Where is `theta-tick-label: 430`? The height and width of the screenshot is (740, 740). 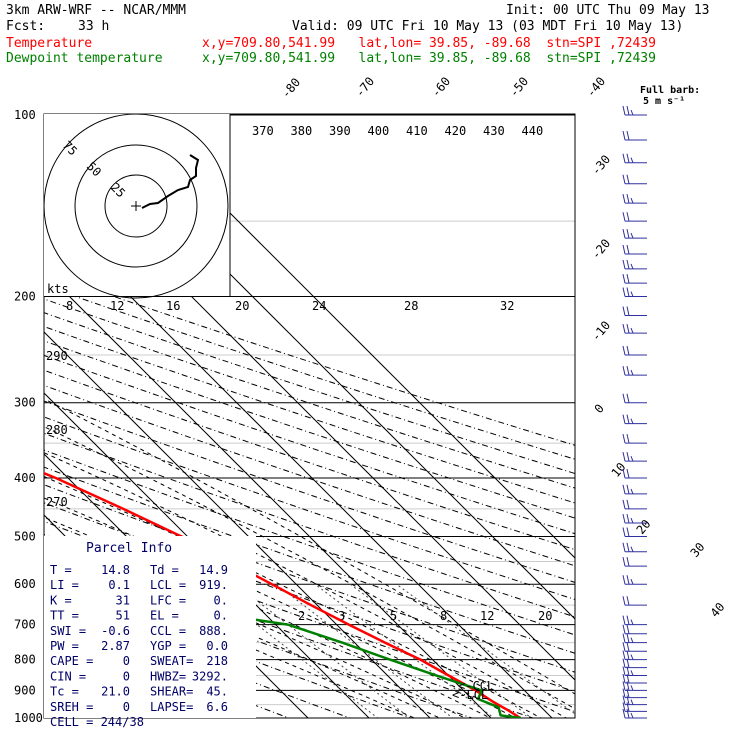 theta-tick-label: 430 is located at coordinates (494, 131).